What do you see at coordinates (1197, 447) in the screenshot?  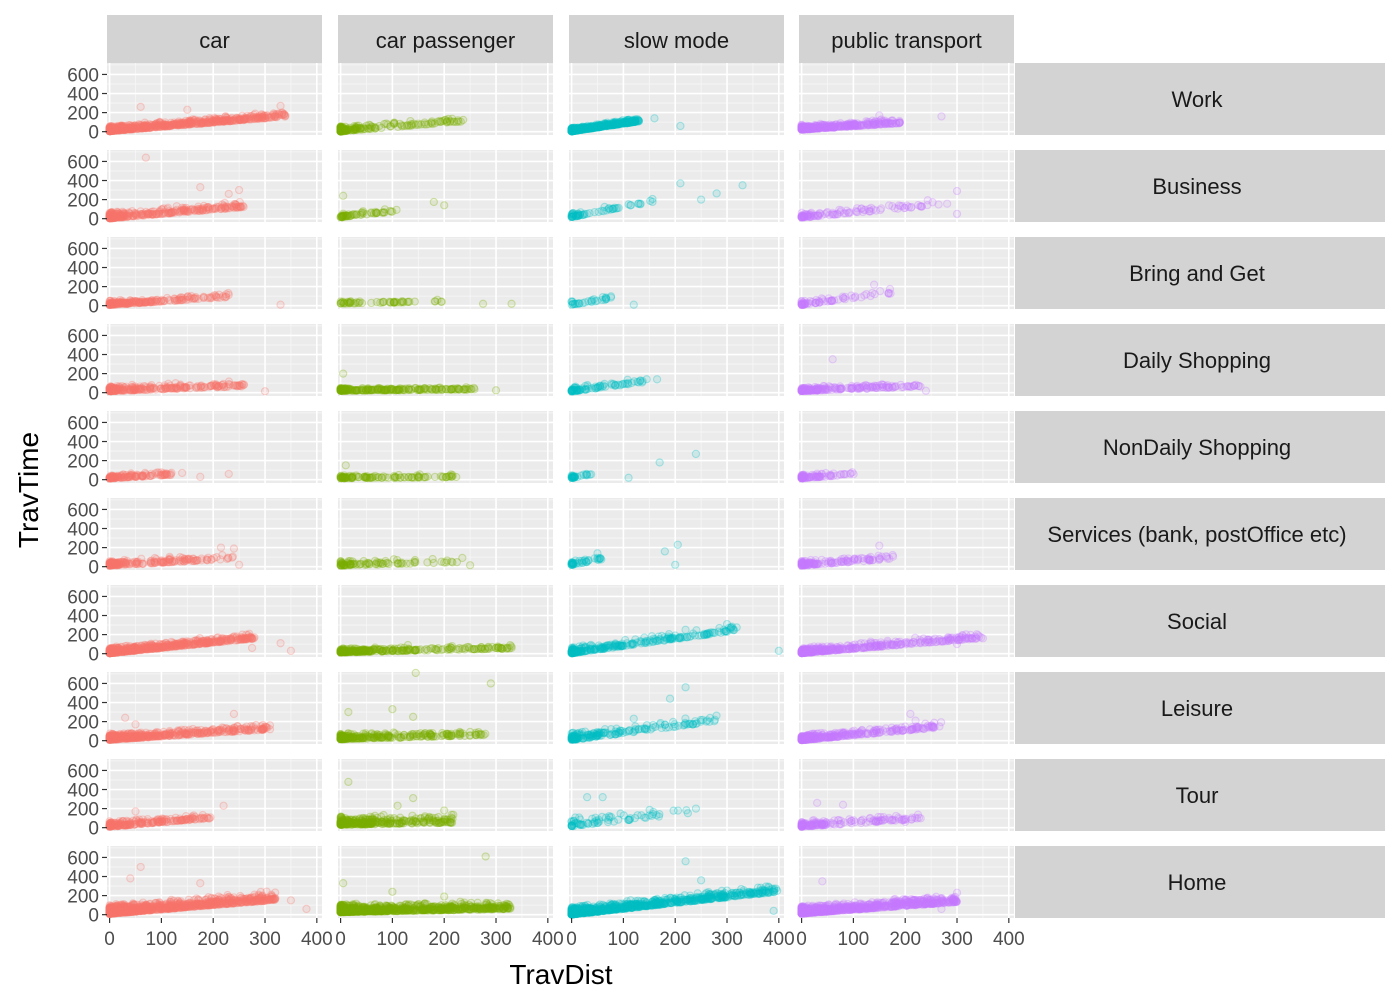 I see `row-strip-label: NonDaily Shopping` at bounding box center [1197, 447].